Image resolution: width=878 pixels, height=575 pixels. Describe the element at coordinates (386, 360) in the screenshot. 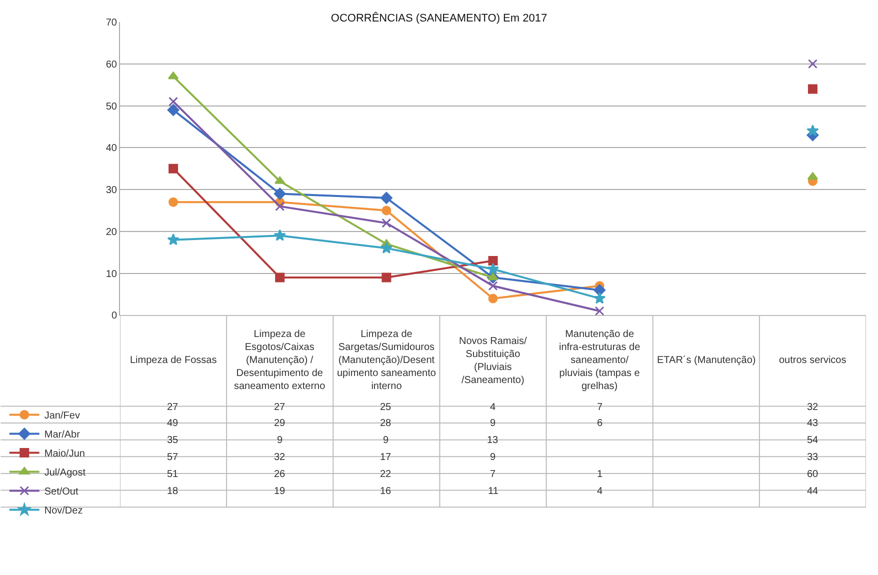

I see `x-tick-label: Limpeza de Sargetas/Sumidouros (Manutenção)/Desentupimento saneamento interno` at that location.